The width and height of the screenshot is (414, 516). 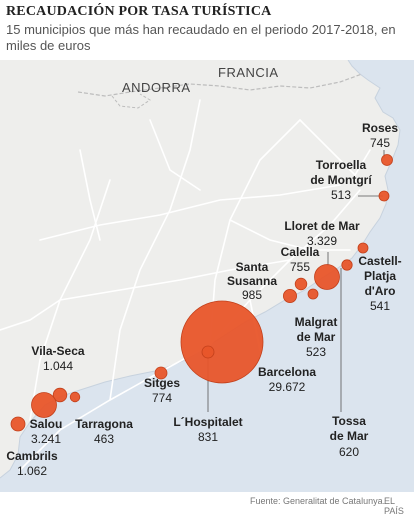 What do you see at coordinates (58, 366) in the screenshot?
I see `value-vila-seca: 1.044` at bounding box center [58, 366].